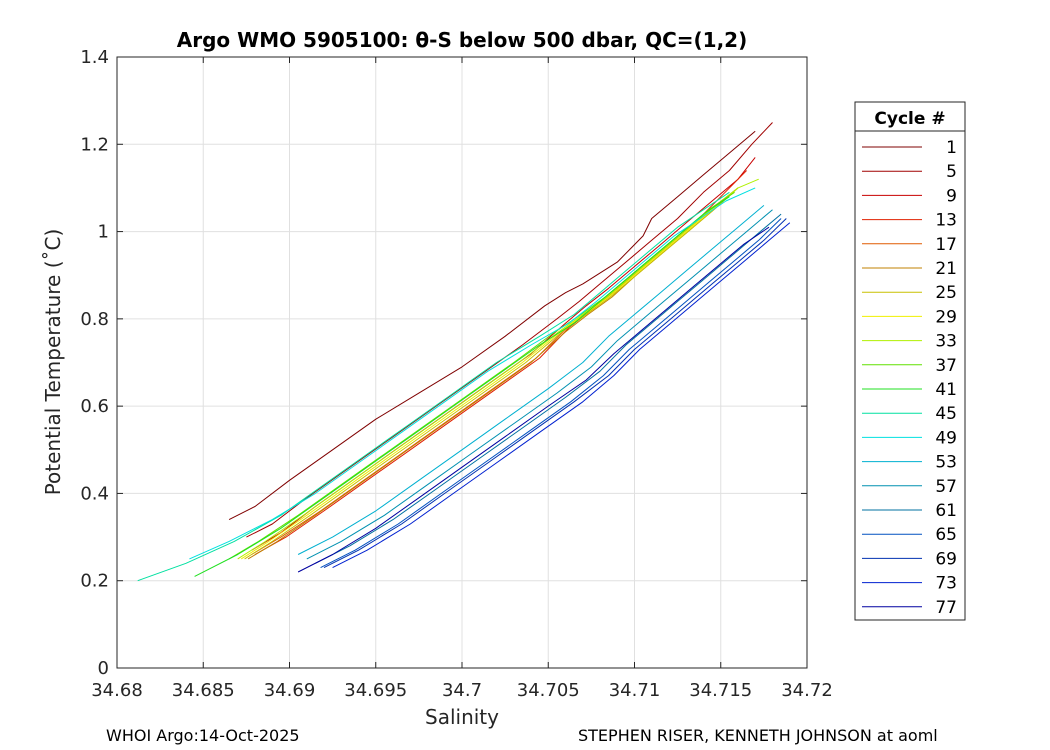 The width and height of the screenshot is (1050, 750). What do you see at coordinates (946, 463) in the screenshot?
I see `legend-label-53: 53` at bounding box center [946, 463].